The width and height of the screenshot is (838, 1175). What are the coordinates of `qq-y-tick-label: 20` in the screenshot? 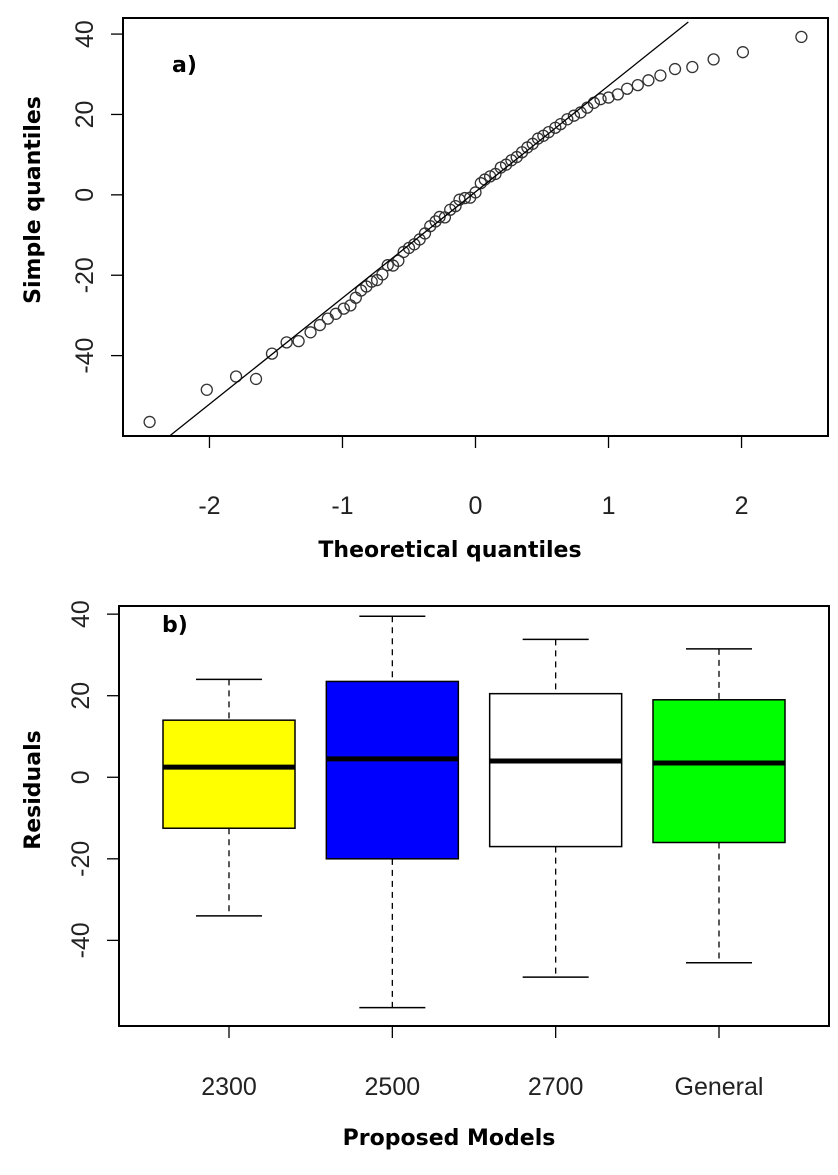 It's located at (85, 115).